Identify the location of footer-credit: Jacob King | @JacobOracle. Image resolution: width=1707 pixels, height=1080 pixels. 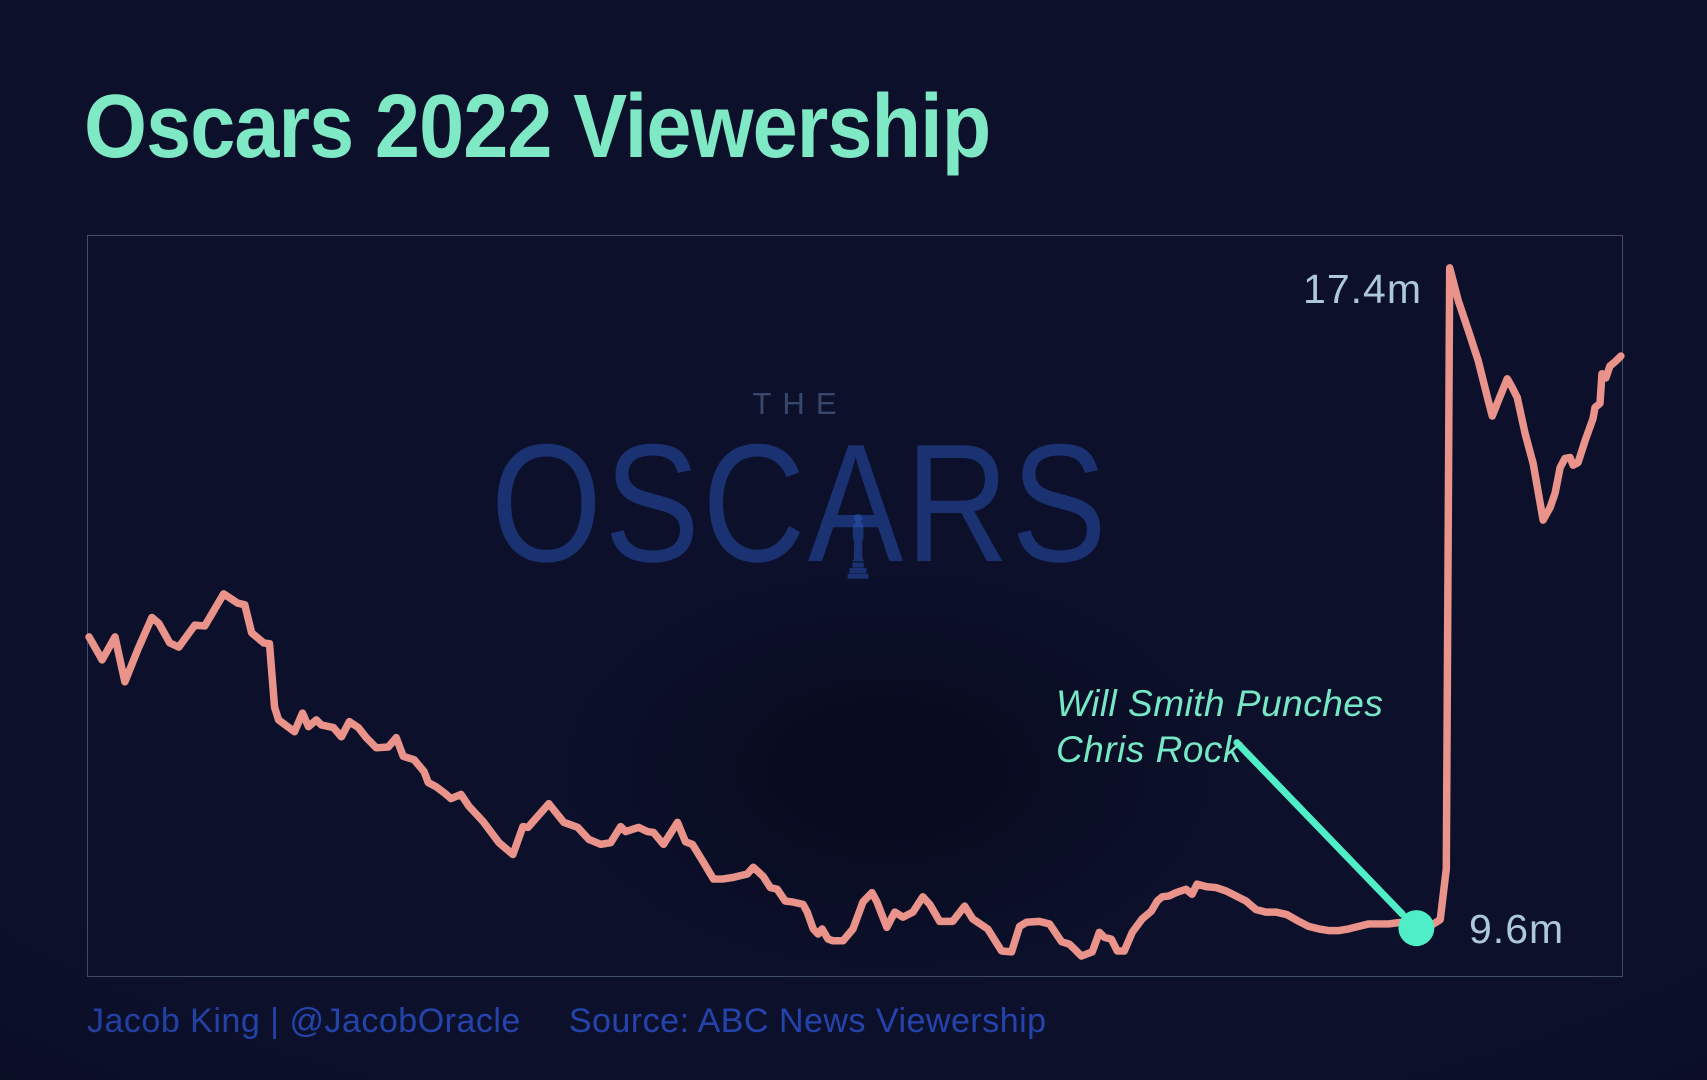
(304, 1021).